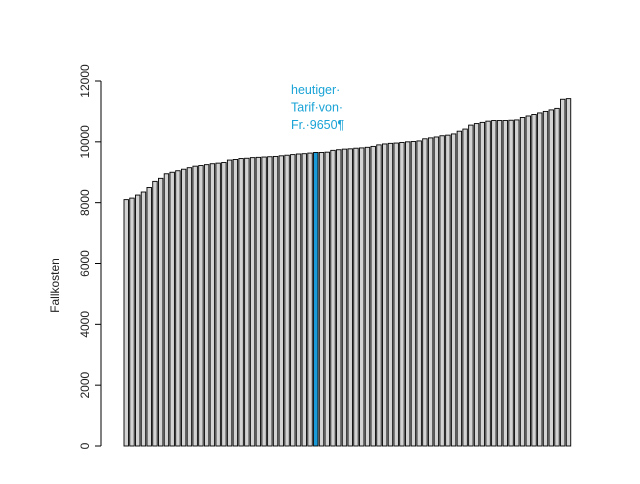 The height and width of the screenshot is (484, 640). I want to click on bar-highlight, so click(316, 299).